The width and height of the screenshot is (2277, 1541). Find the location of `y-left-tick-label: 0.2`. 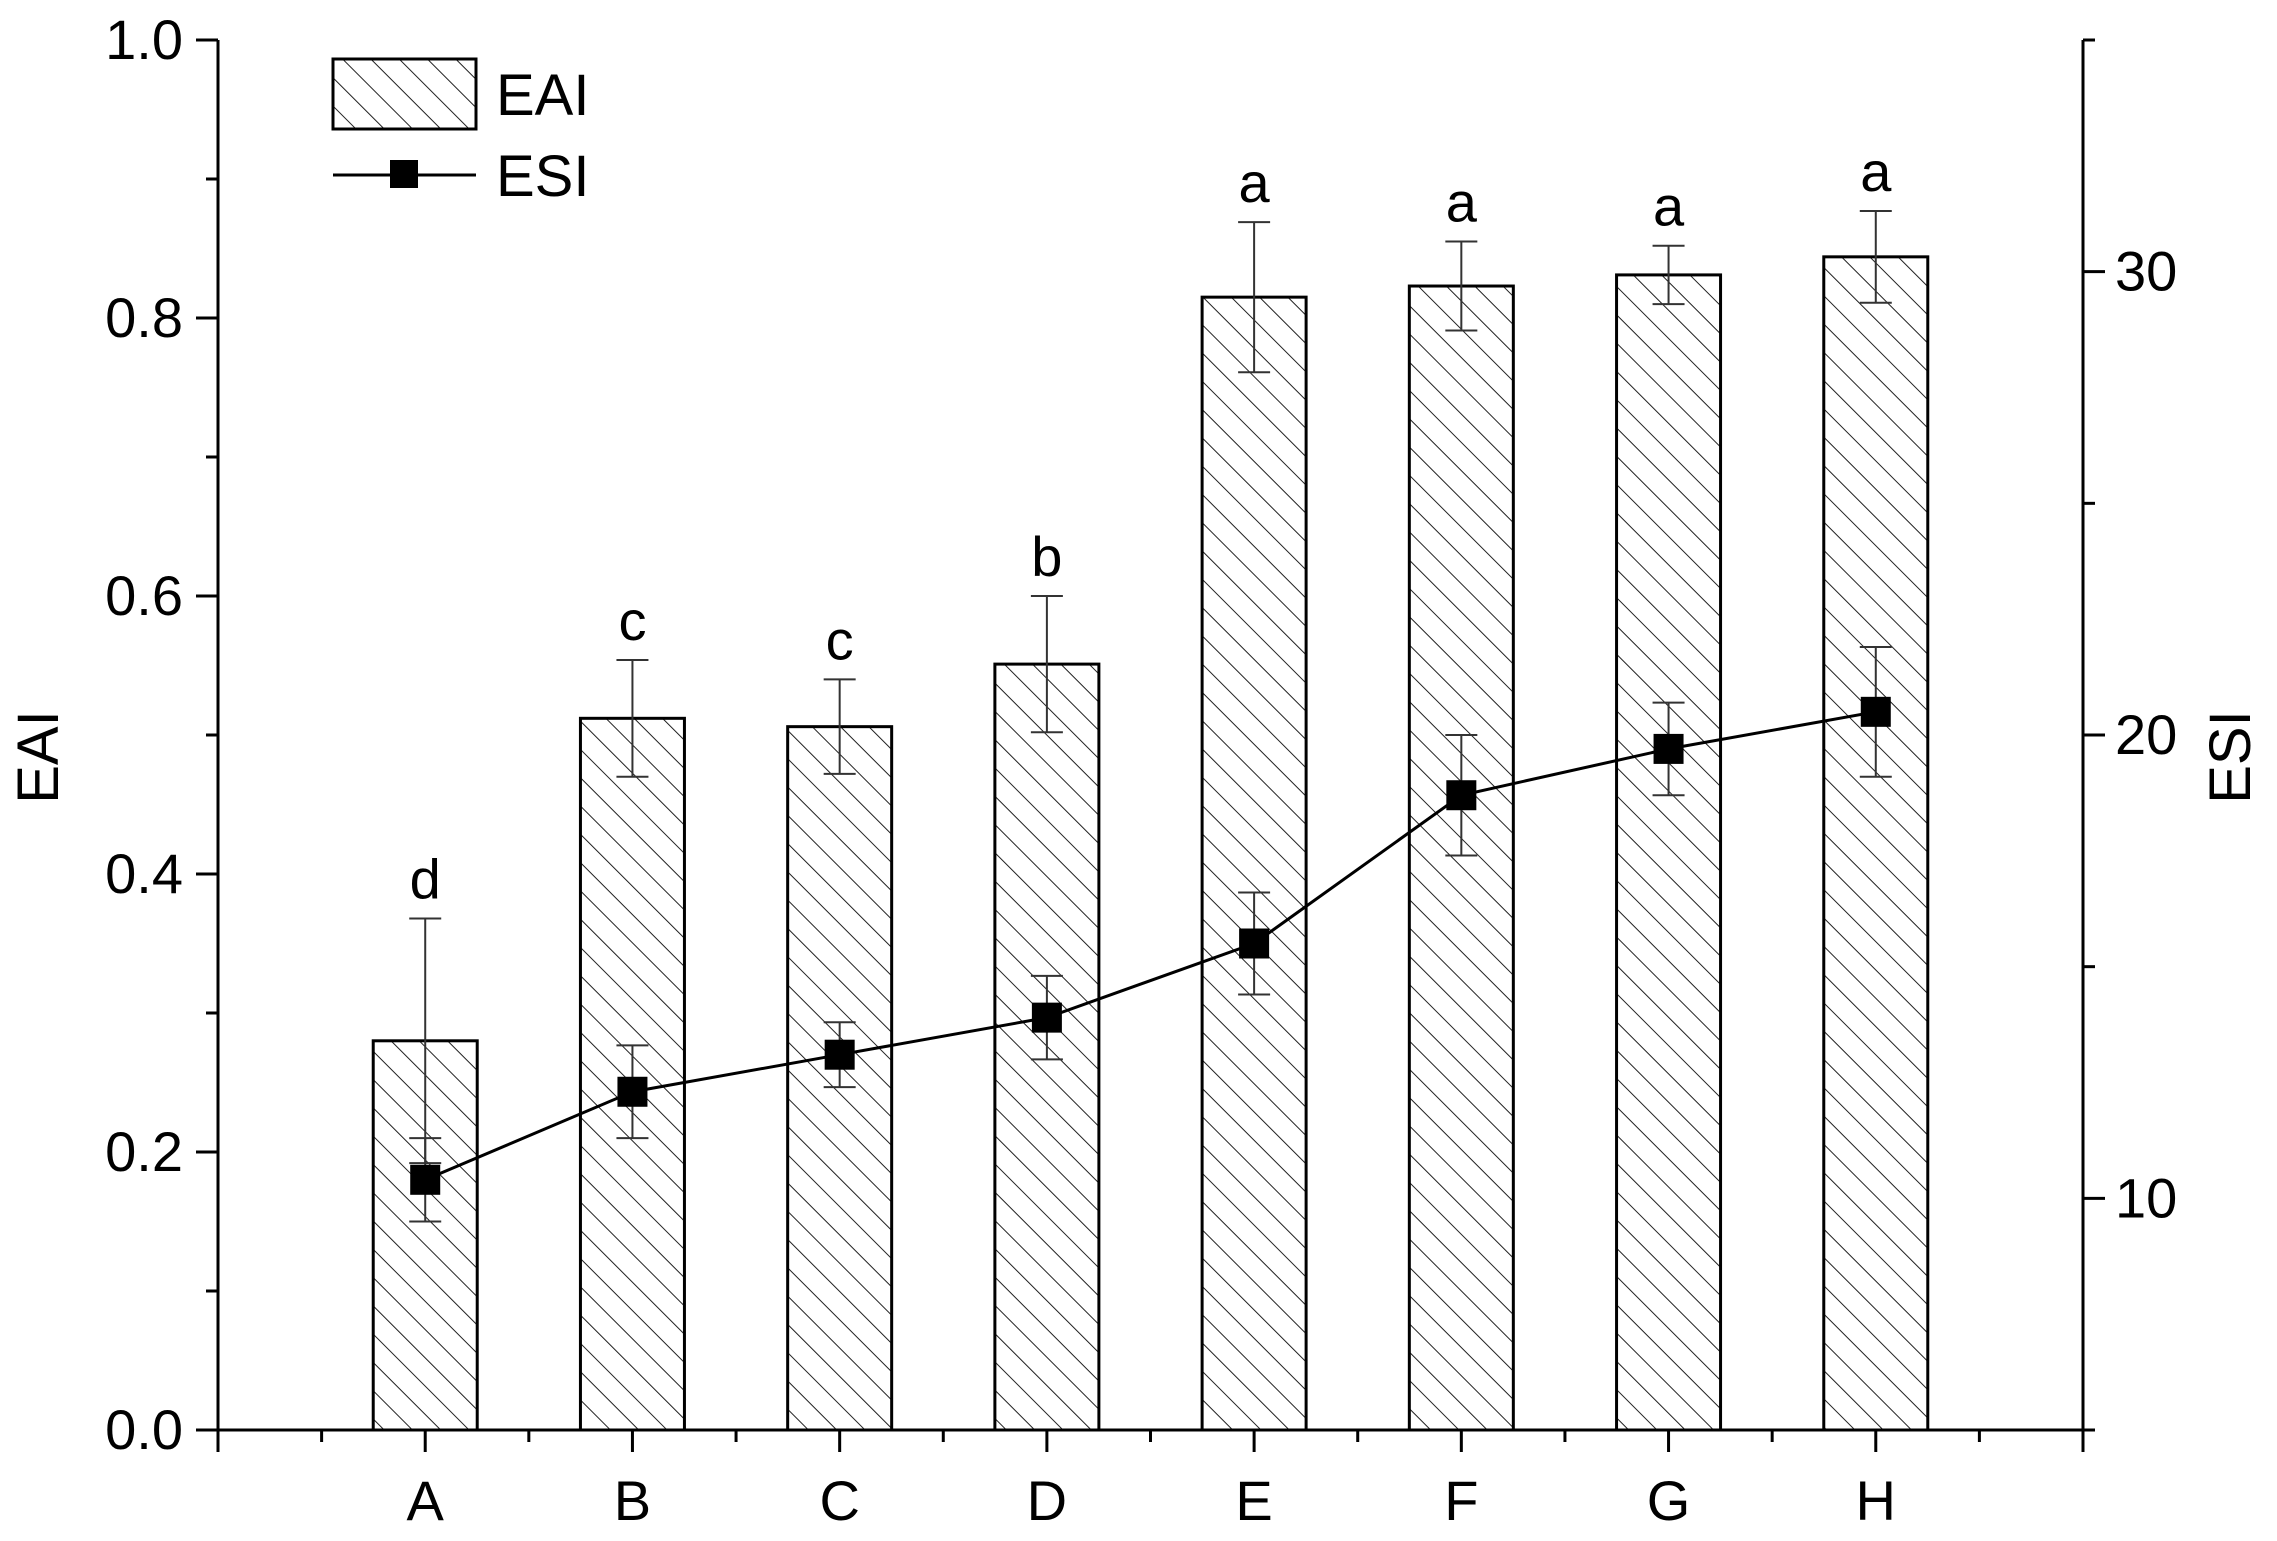

y-left-tick-label: 0.2 is located at coordinates (144, 1151).